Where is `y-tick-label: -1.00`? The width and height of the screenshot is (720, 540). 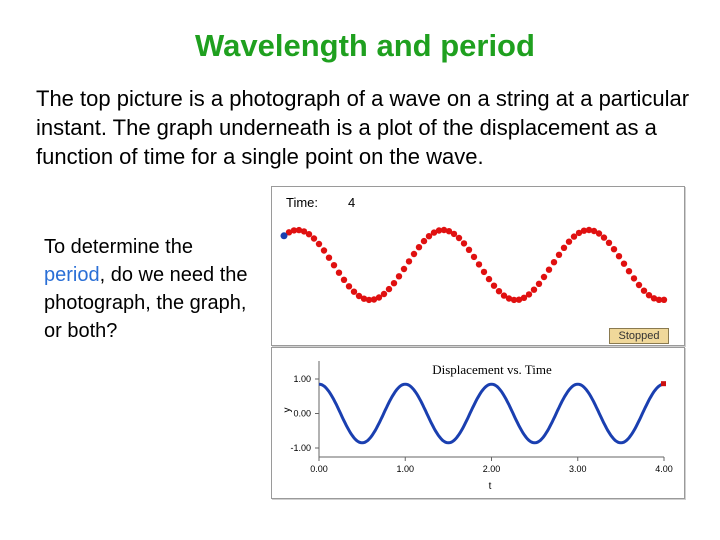 y-tick-label: -1.00 is located at coordinates (300, 448).